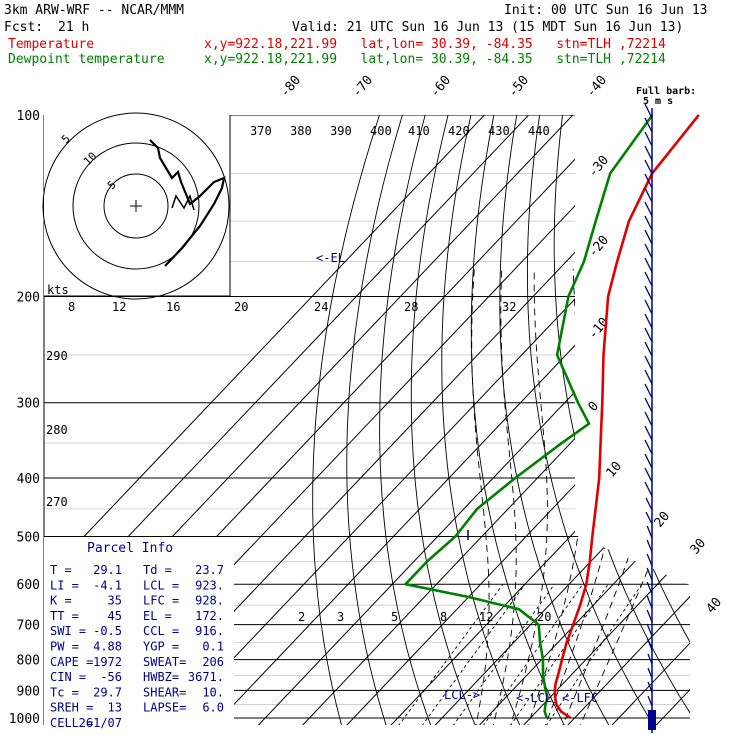  I want to click on parcel-row-value: 916., so click(209, 631).